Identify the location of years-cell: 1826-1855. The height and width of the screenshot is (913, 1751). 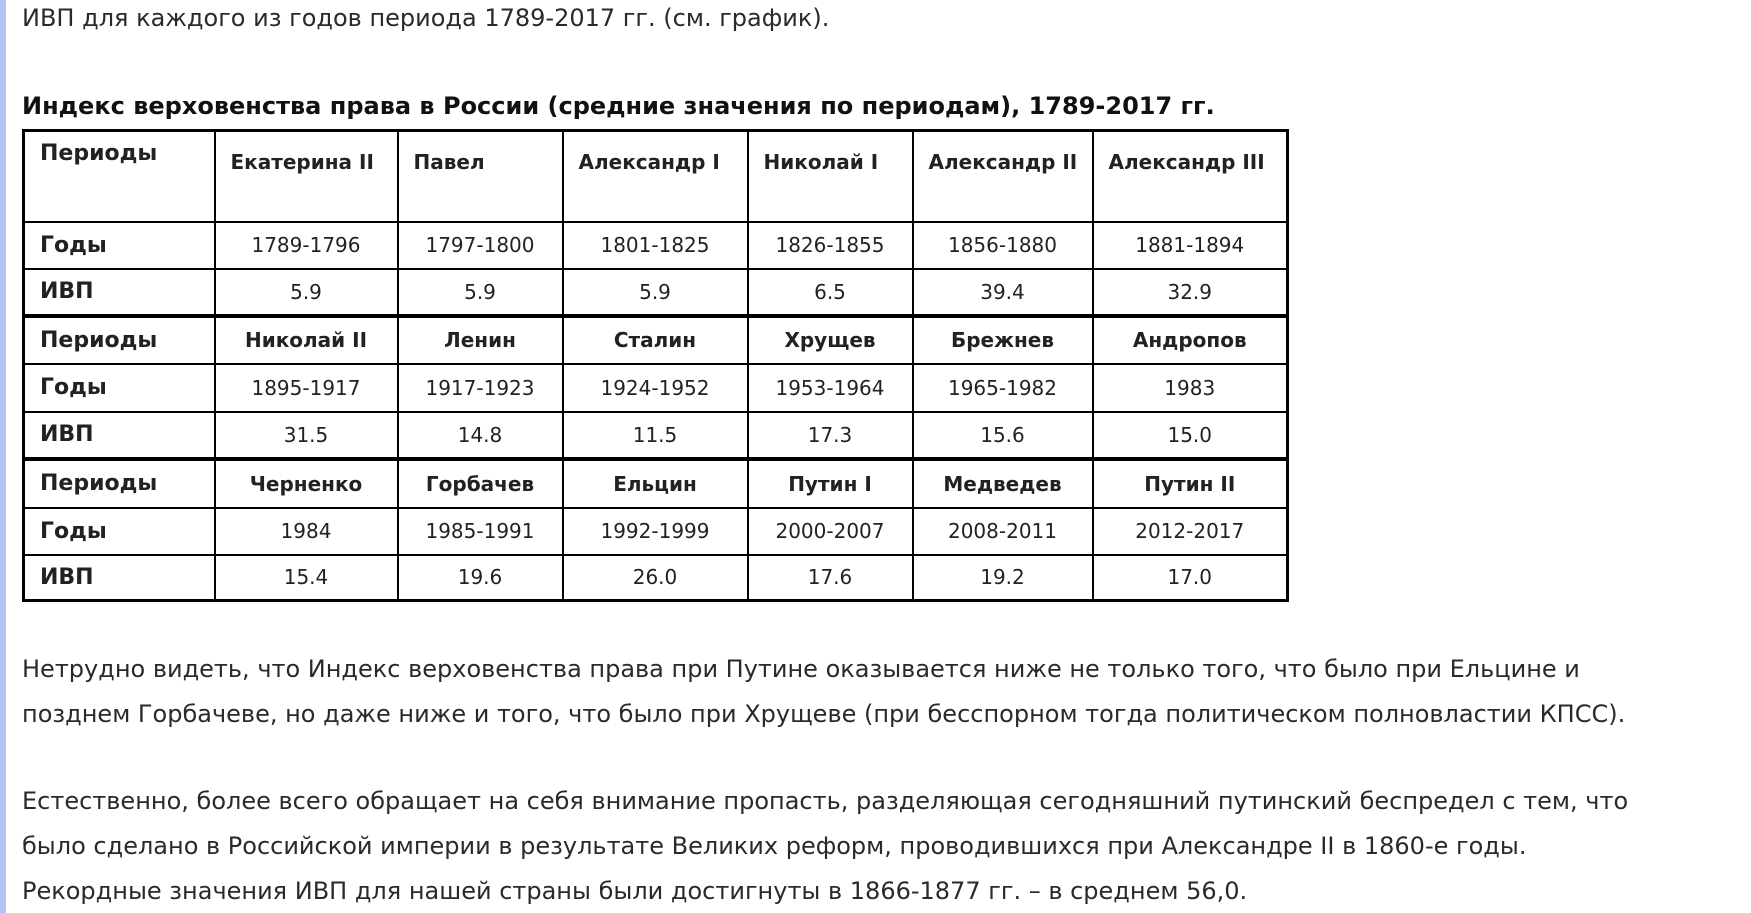
(830, 245).